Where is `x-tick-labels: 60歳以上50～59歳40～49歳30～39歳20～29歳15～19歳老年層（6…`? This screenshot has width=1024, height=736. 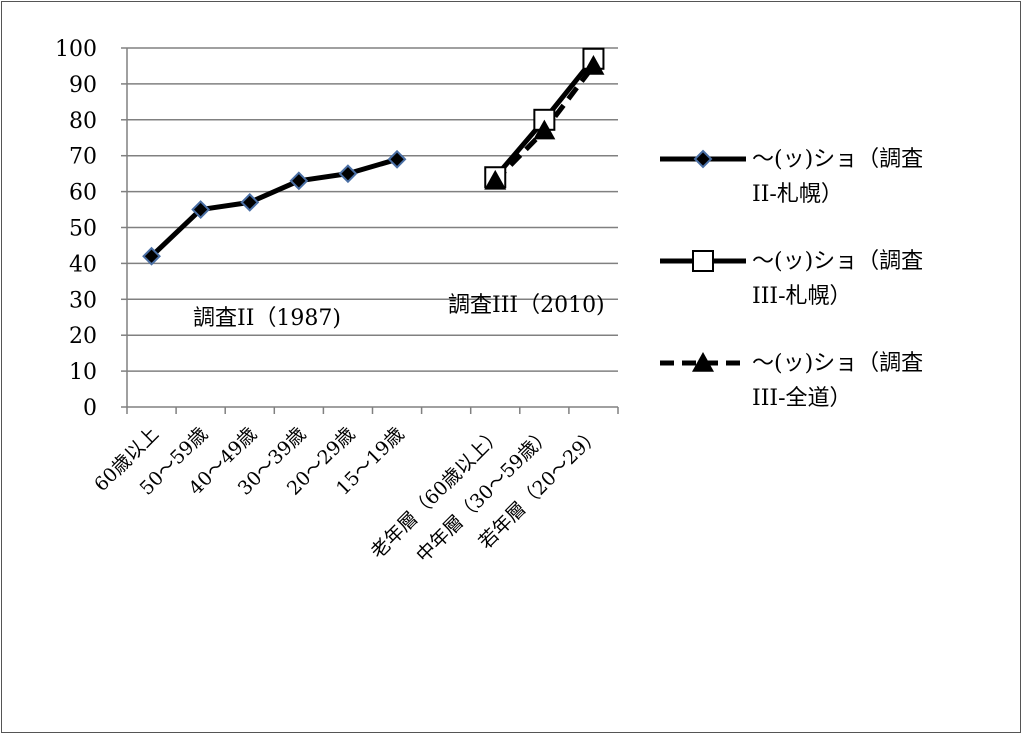
x-tick-labels: 60歳以上50～59歳40～49歳30～39歳20～29歳15～19歳老年層（6… is located at coordinates (347, 495).